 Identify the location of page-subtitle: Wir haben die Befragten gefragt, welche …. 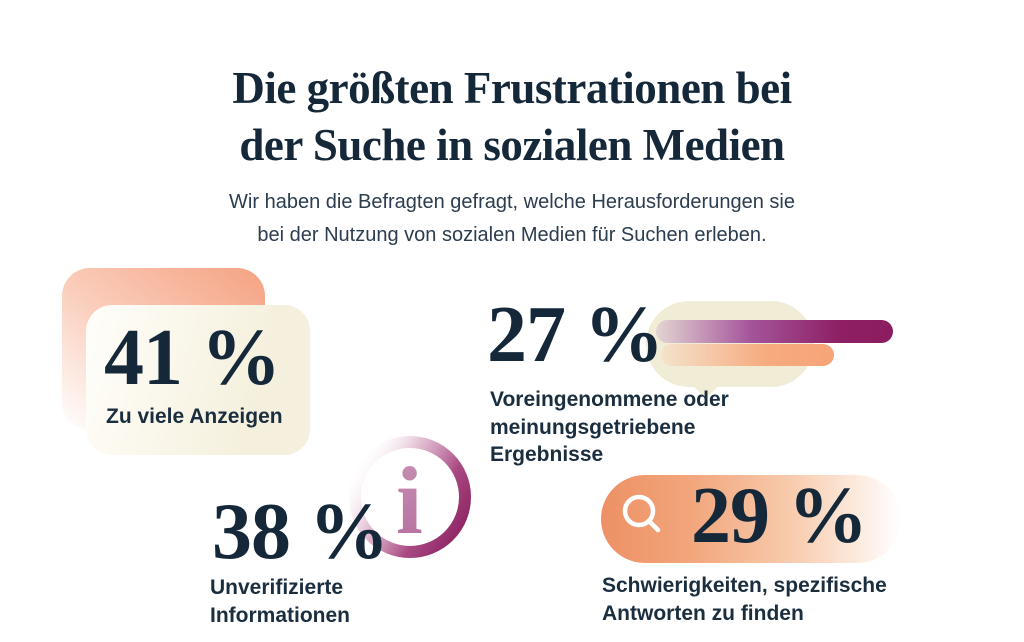
(512, 219).